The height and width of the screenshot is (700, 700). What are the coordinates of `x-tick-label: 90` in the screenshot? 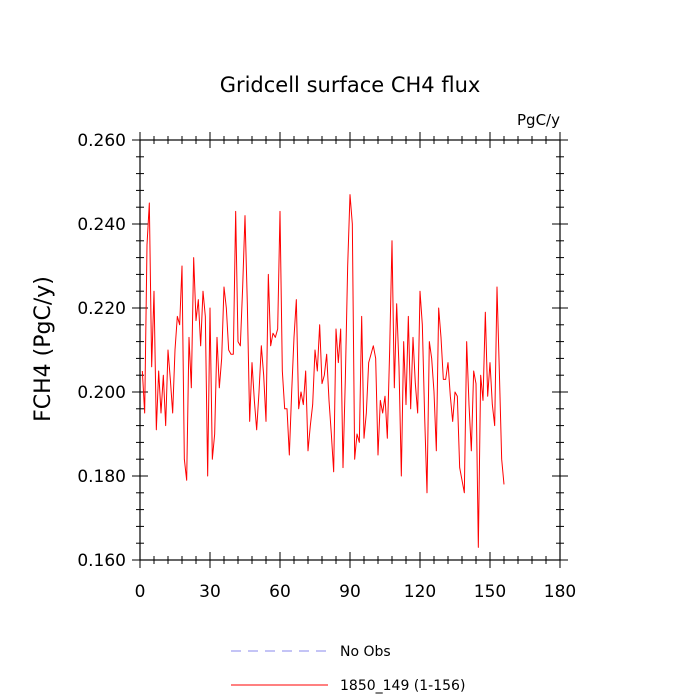 It's located at (350, 592).